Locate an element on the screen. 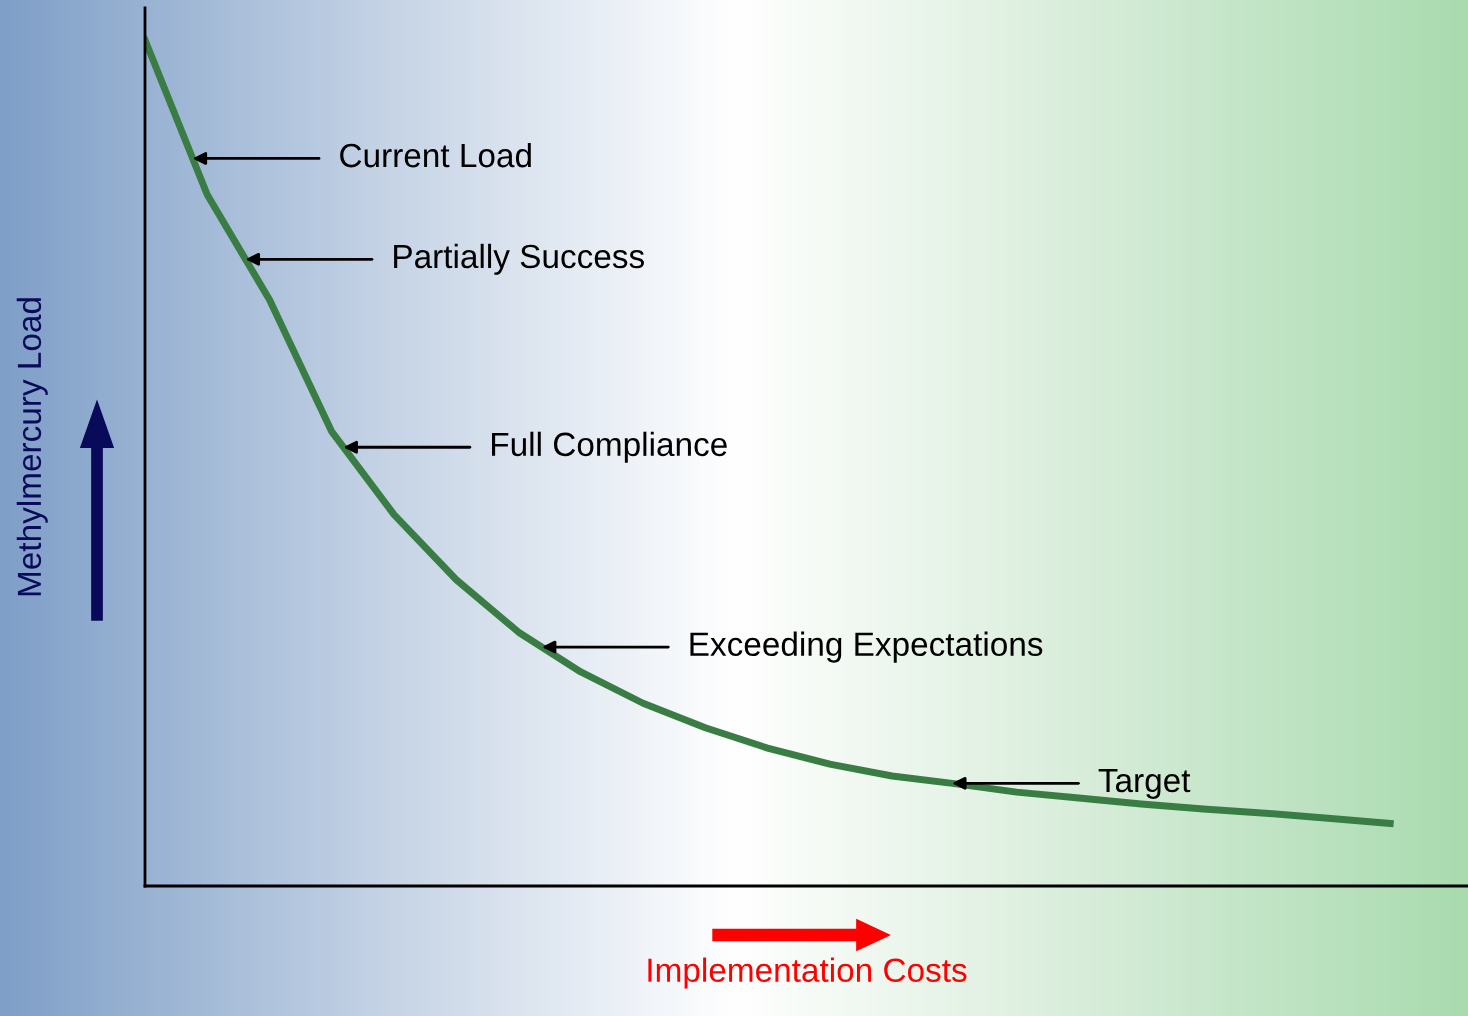 This screenshot has width=1468, height=1016. x-axis-title: Implementation Costs is located at coordinates (807, 973).